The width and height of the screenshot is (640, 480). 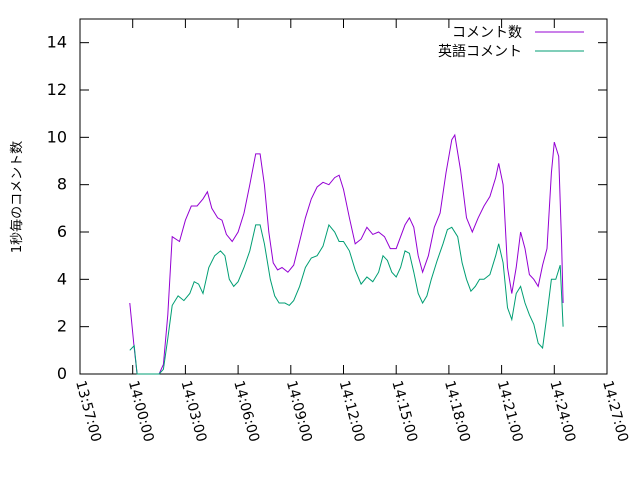 What do you see at coordinates (510, 411) in the screenshot?
I see `x-tick-label: 14:21:00` at bounding box center [510, 411].